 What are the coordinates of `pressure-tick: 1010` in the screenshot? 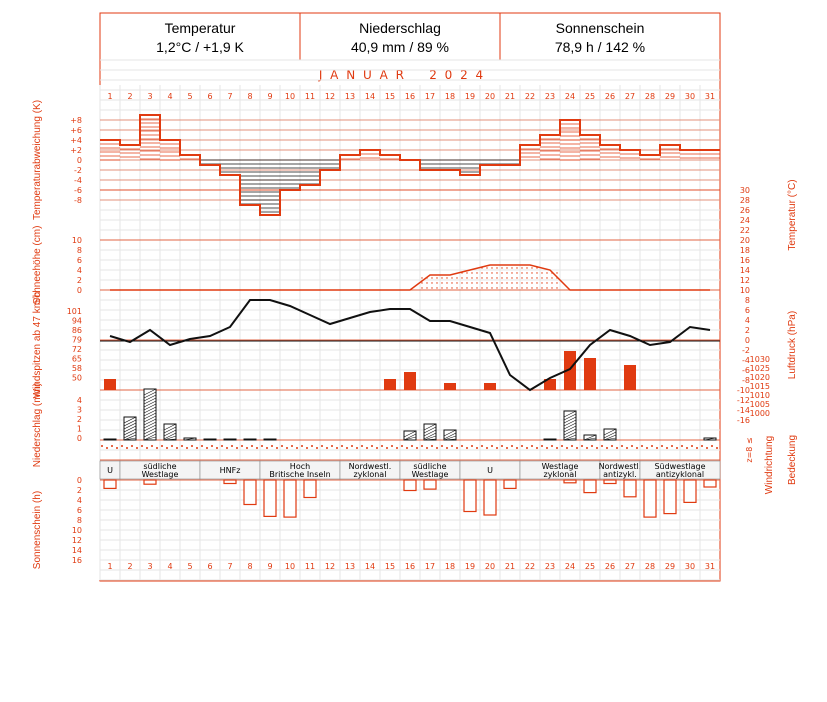 It's located at (760, 395).